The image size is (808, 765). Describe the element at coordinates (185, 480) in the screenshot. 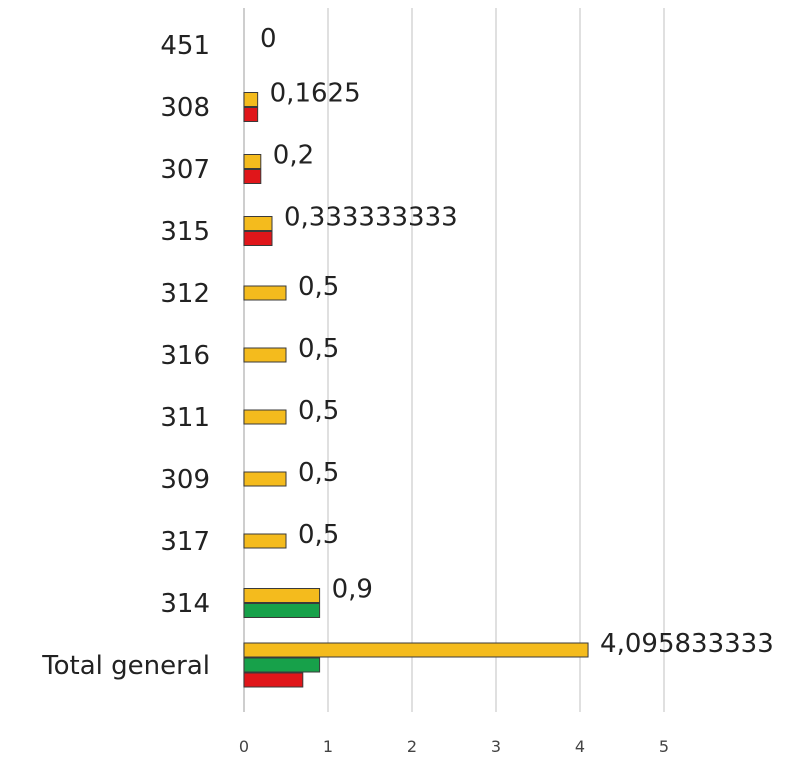

I see `category-label: 309` at that location.